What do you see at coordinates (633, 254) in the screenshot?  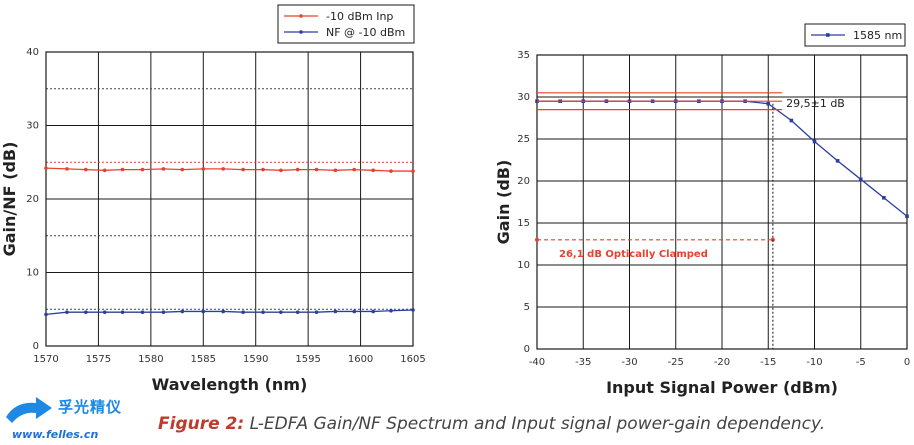 I see `clamp-label: 26,1 dB Optically Clamped` at bounding box center [633, 254].